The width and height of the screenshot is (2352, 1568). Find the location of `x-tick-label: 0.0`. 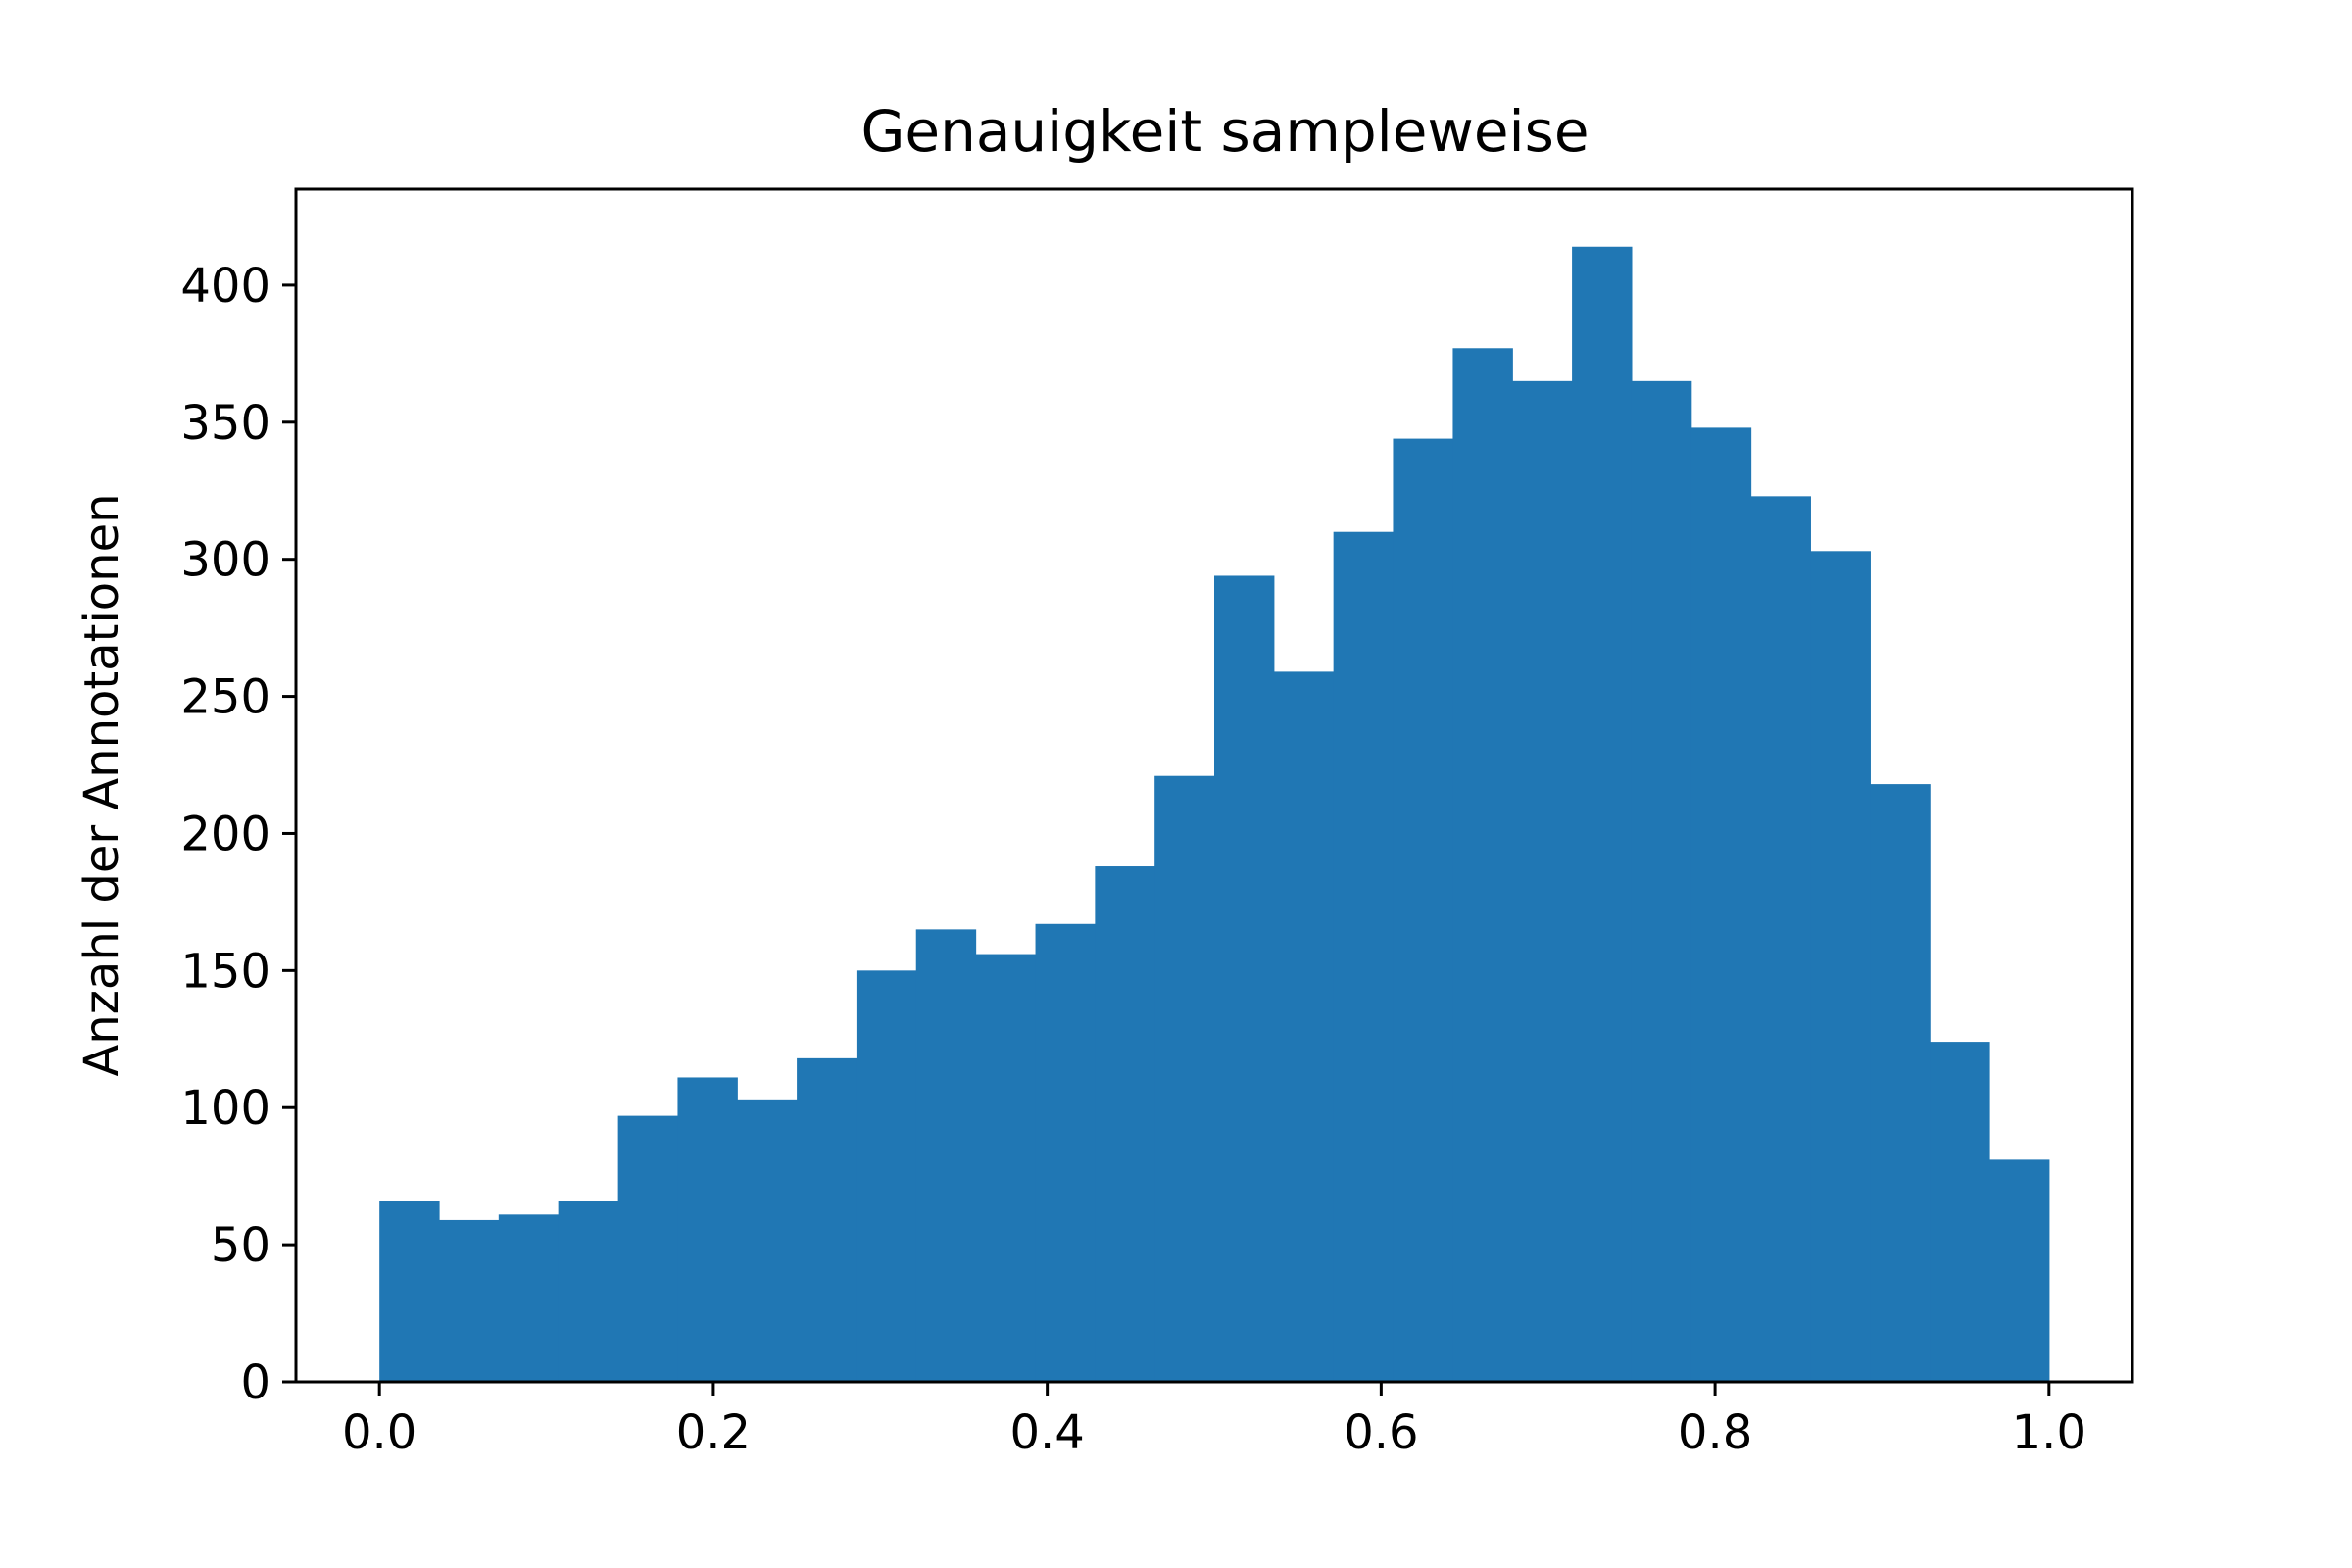

x-tick-label: 0.0 is located at coordinates (379, 1432).